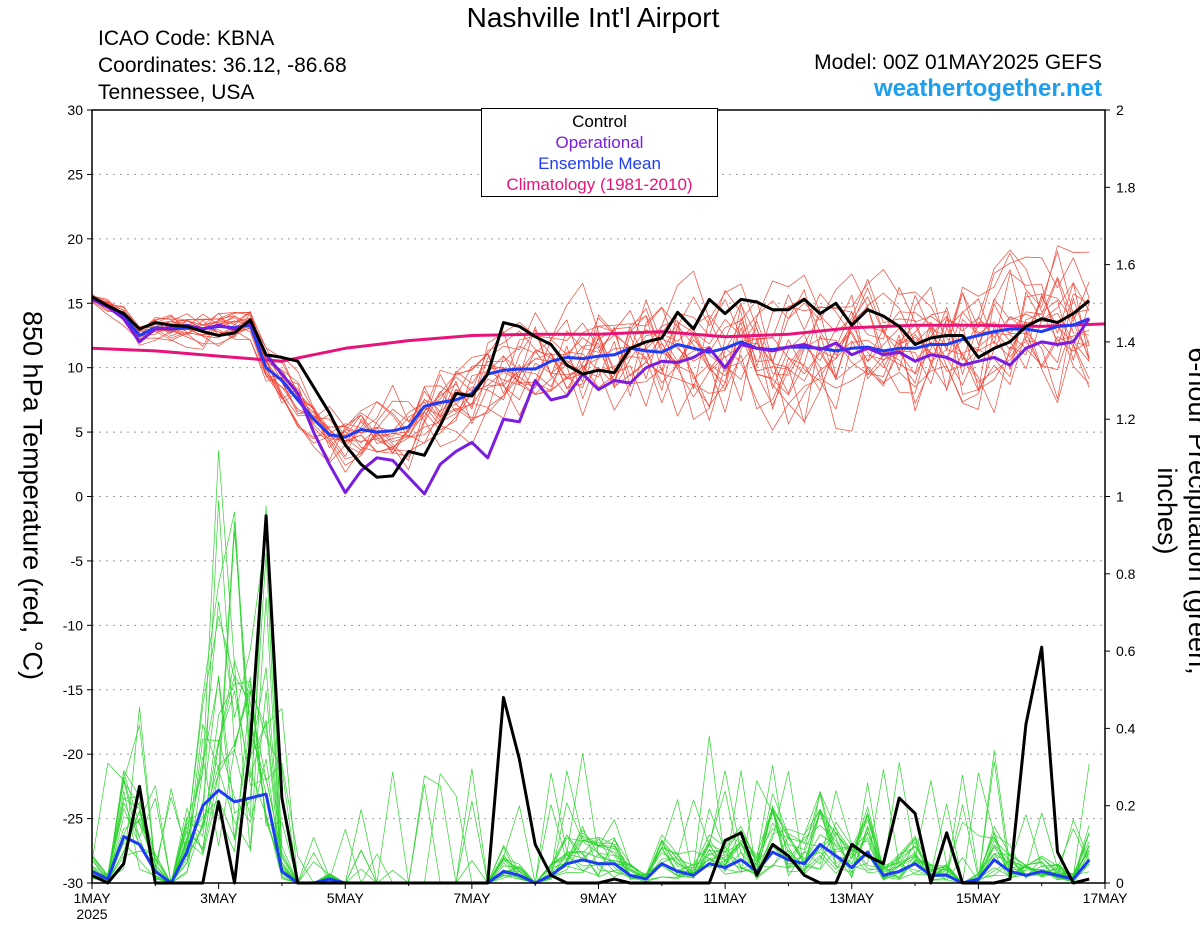 The image size is (1200, 927). Describe the element at coordinates (1120, 110) in the screenshot. I see `y-tick-label-right: 2` at that location.